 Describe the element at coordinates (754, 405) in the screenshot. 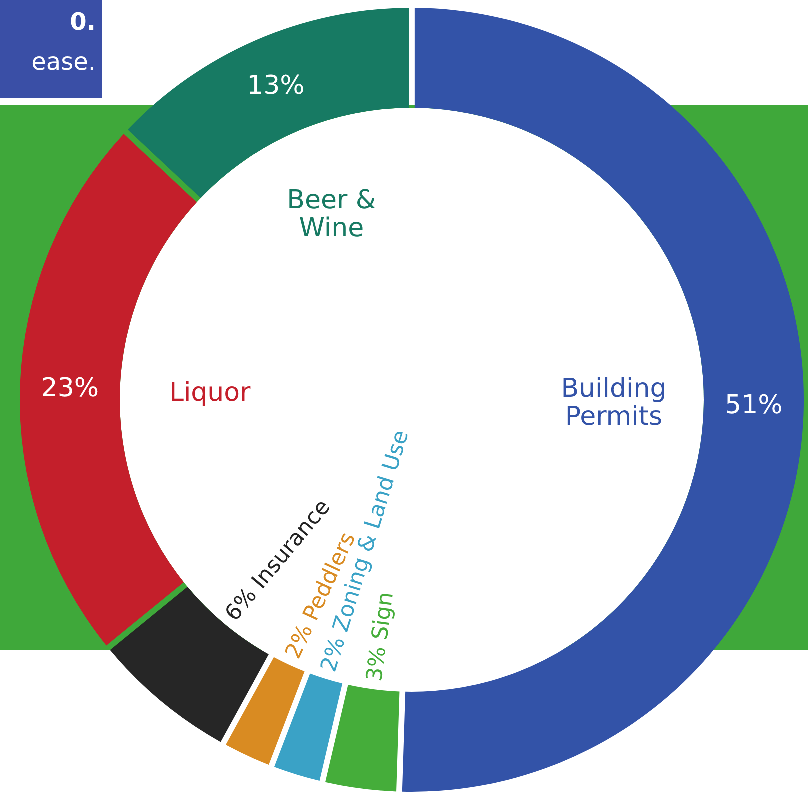

I see `data-label: 51%` at that location.